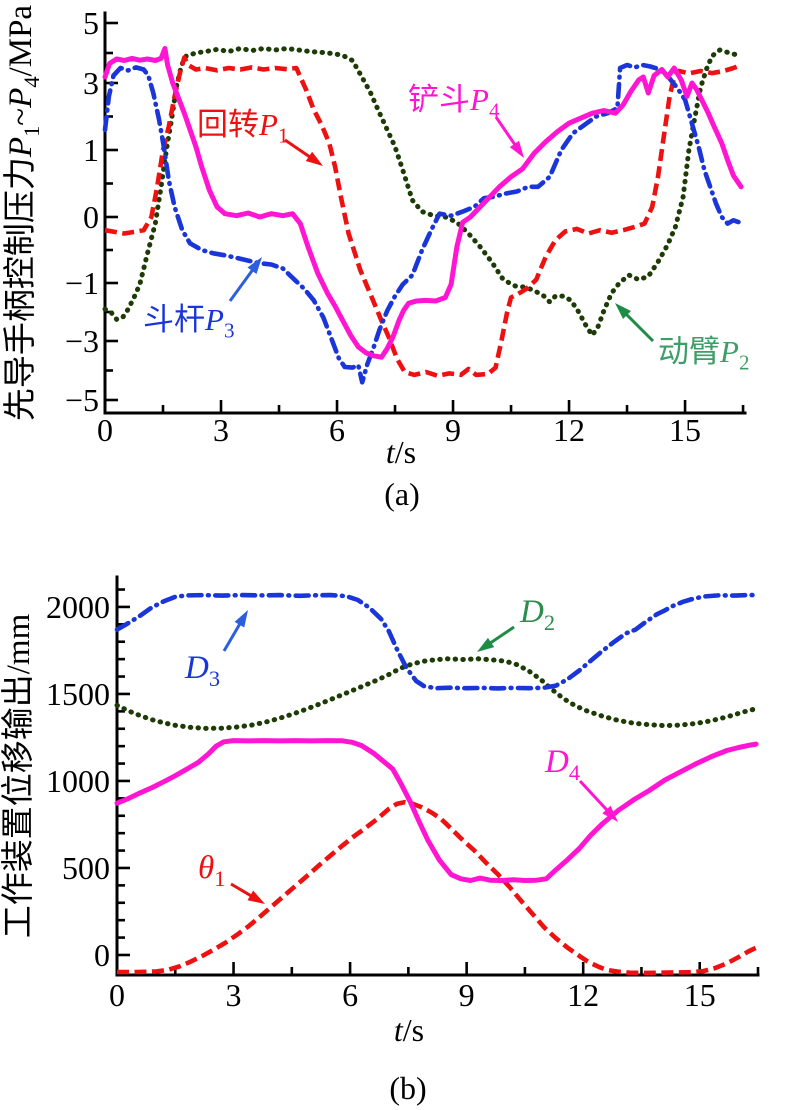 The image size is (800, 1110). What do you see at coordinates (86, 868) in the screenshot?
I see `y-tick-label: 500` at bounding box center [86, 868].